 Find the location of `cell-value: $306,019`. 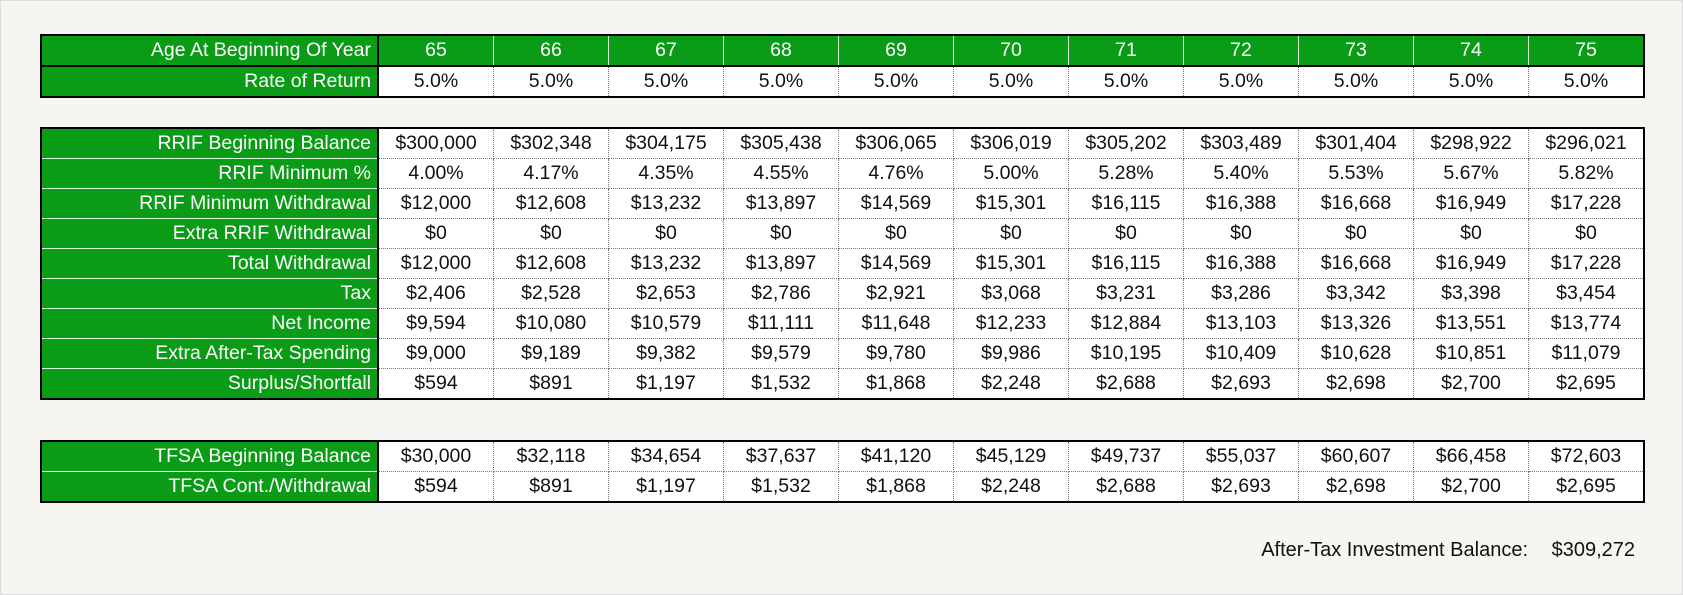

cell-value: $306,019 is located at coordinates (1011, 143).